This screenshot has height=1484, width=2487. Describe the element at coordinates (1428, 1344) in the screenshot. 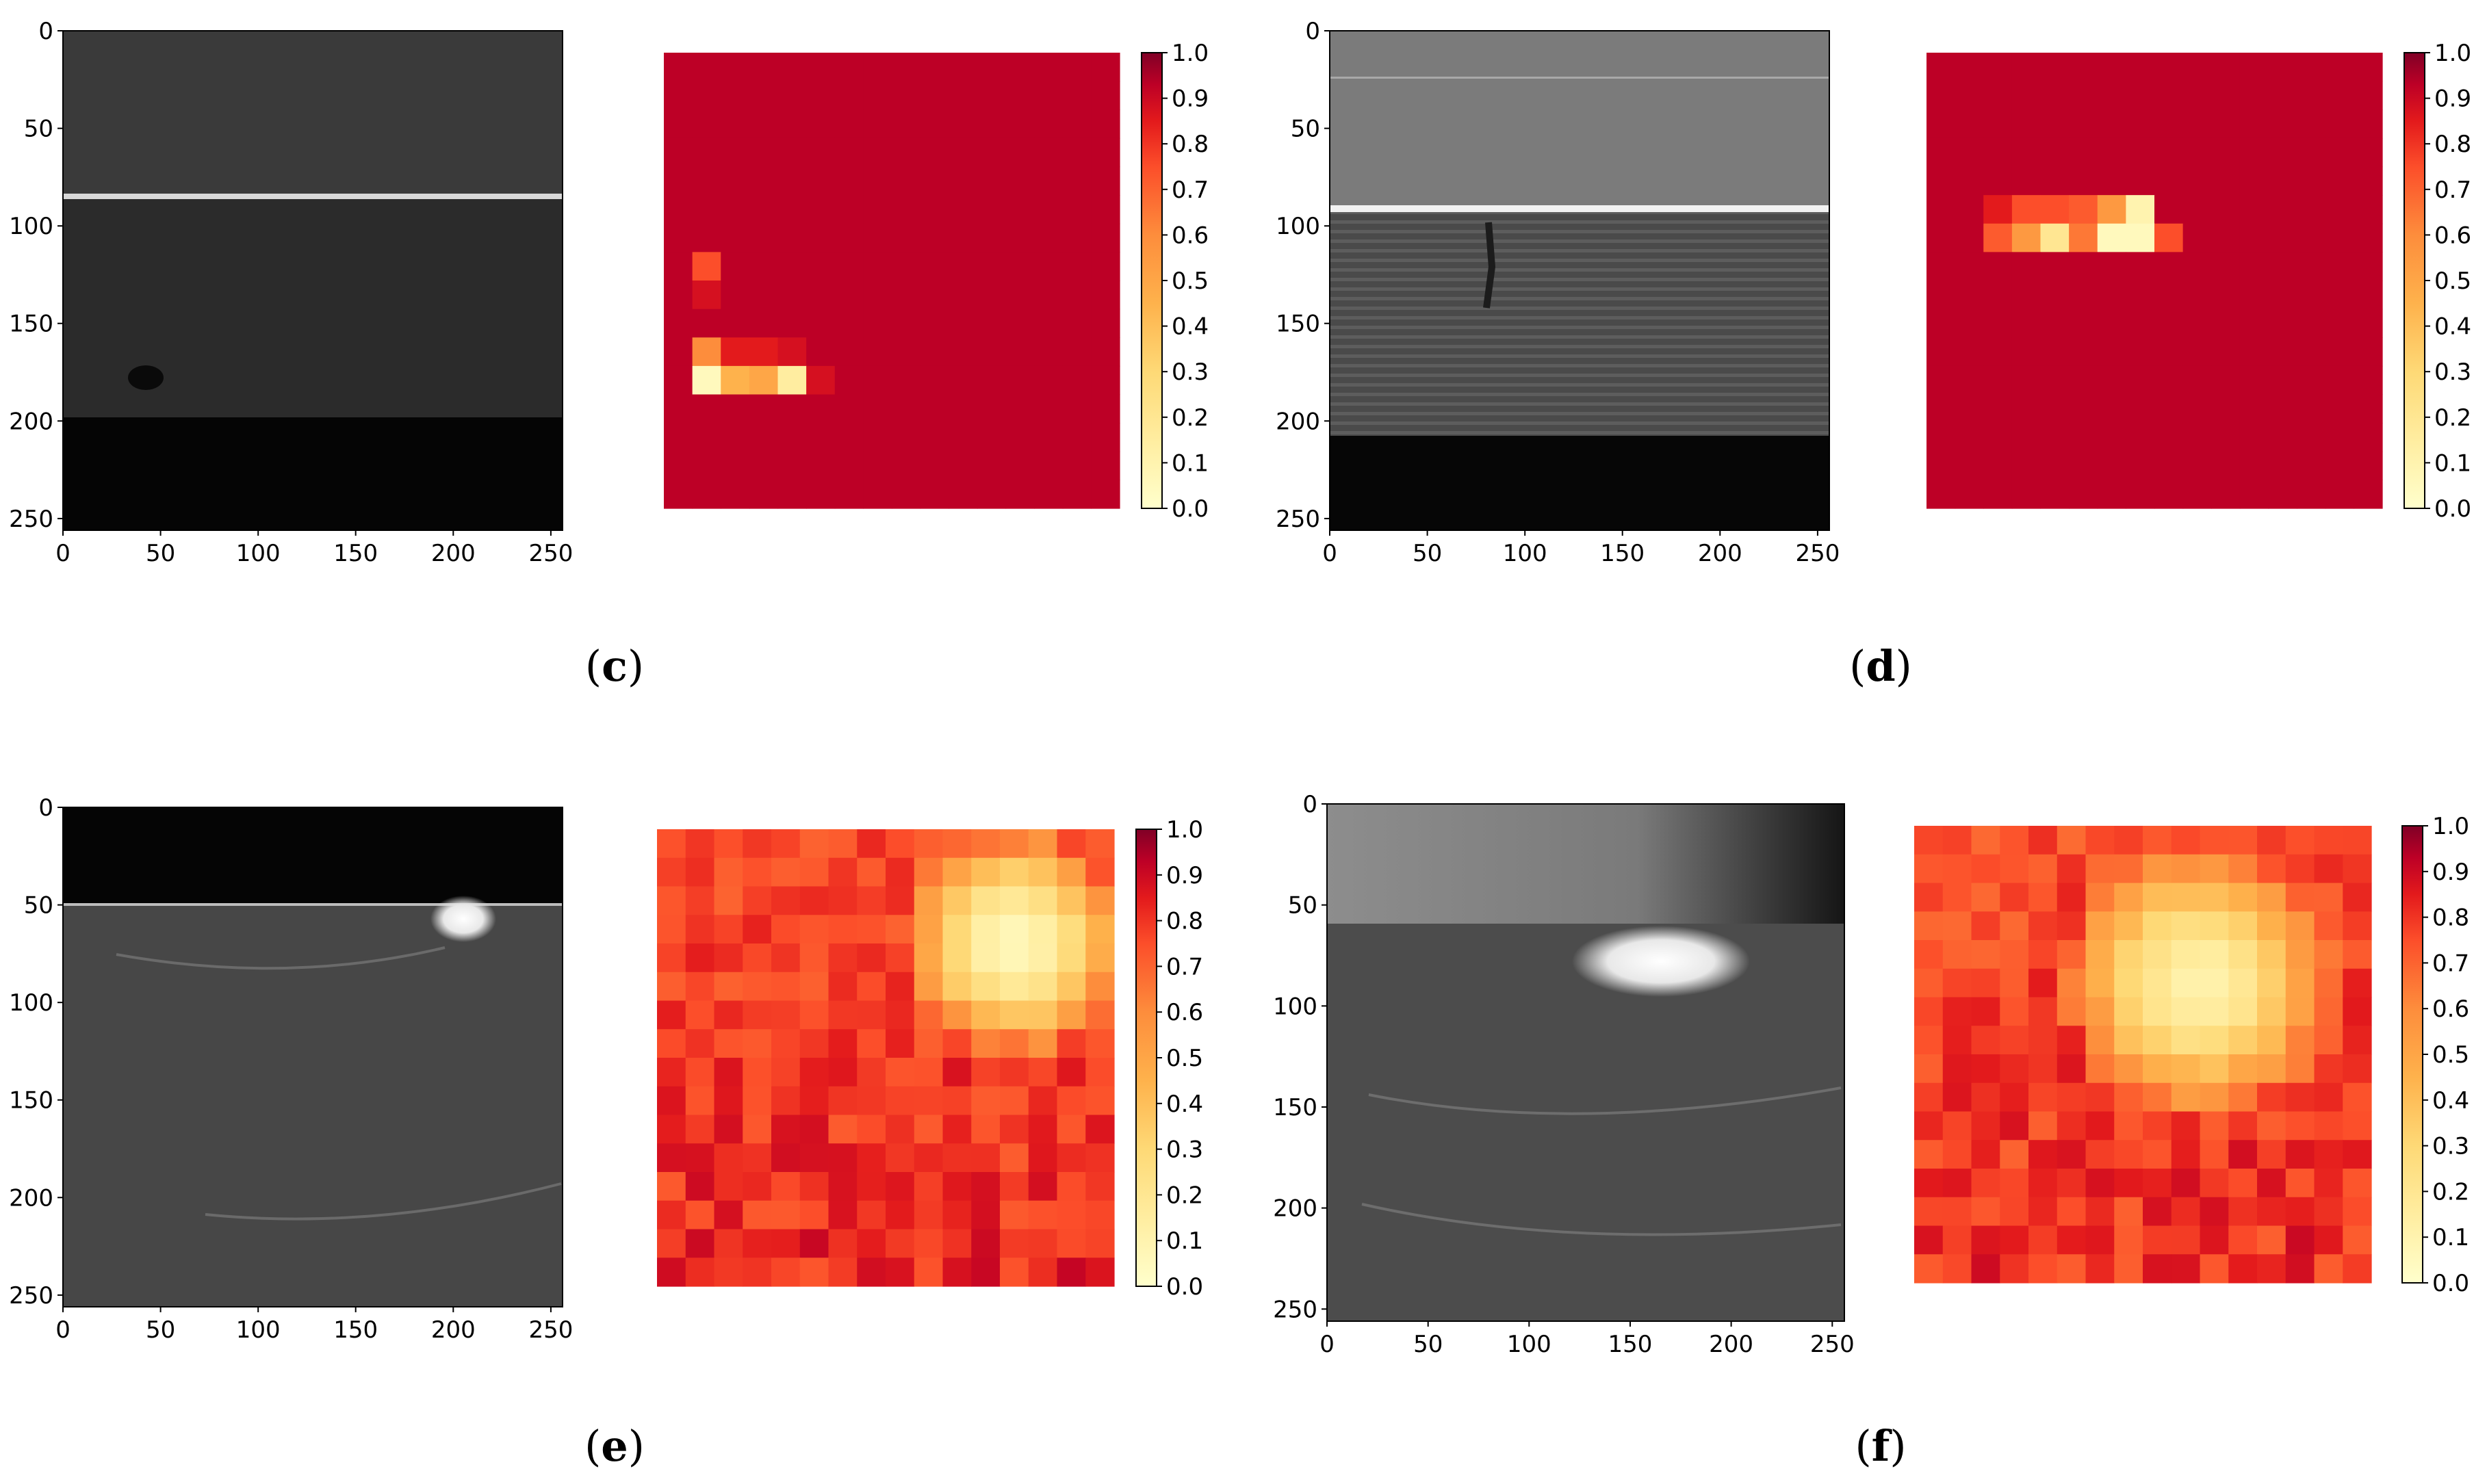

I see `svg-text: 50` at that location.